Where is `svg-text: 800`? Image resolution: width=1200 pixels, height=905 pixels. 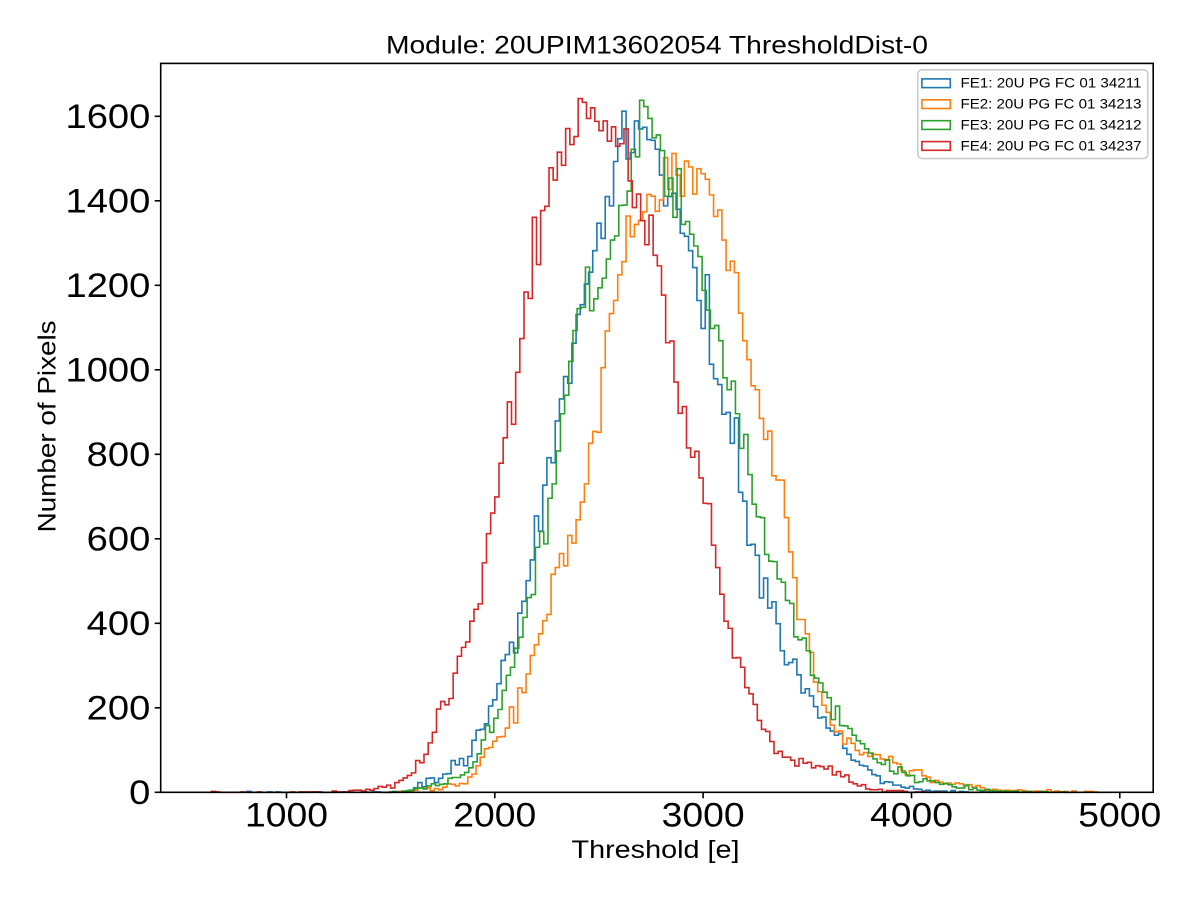
svg-text: 800 is located at coordinates (119, 455).